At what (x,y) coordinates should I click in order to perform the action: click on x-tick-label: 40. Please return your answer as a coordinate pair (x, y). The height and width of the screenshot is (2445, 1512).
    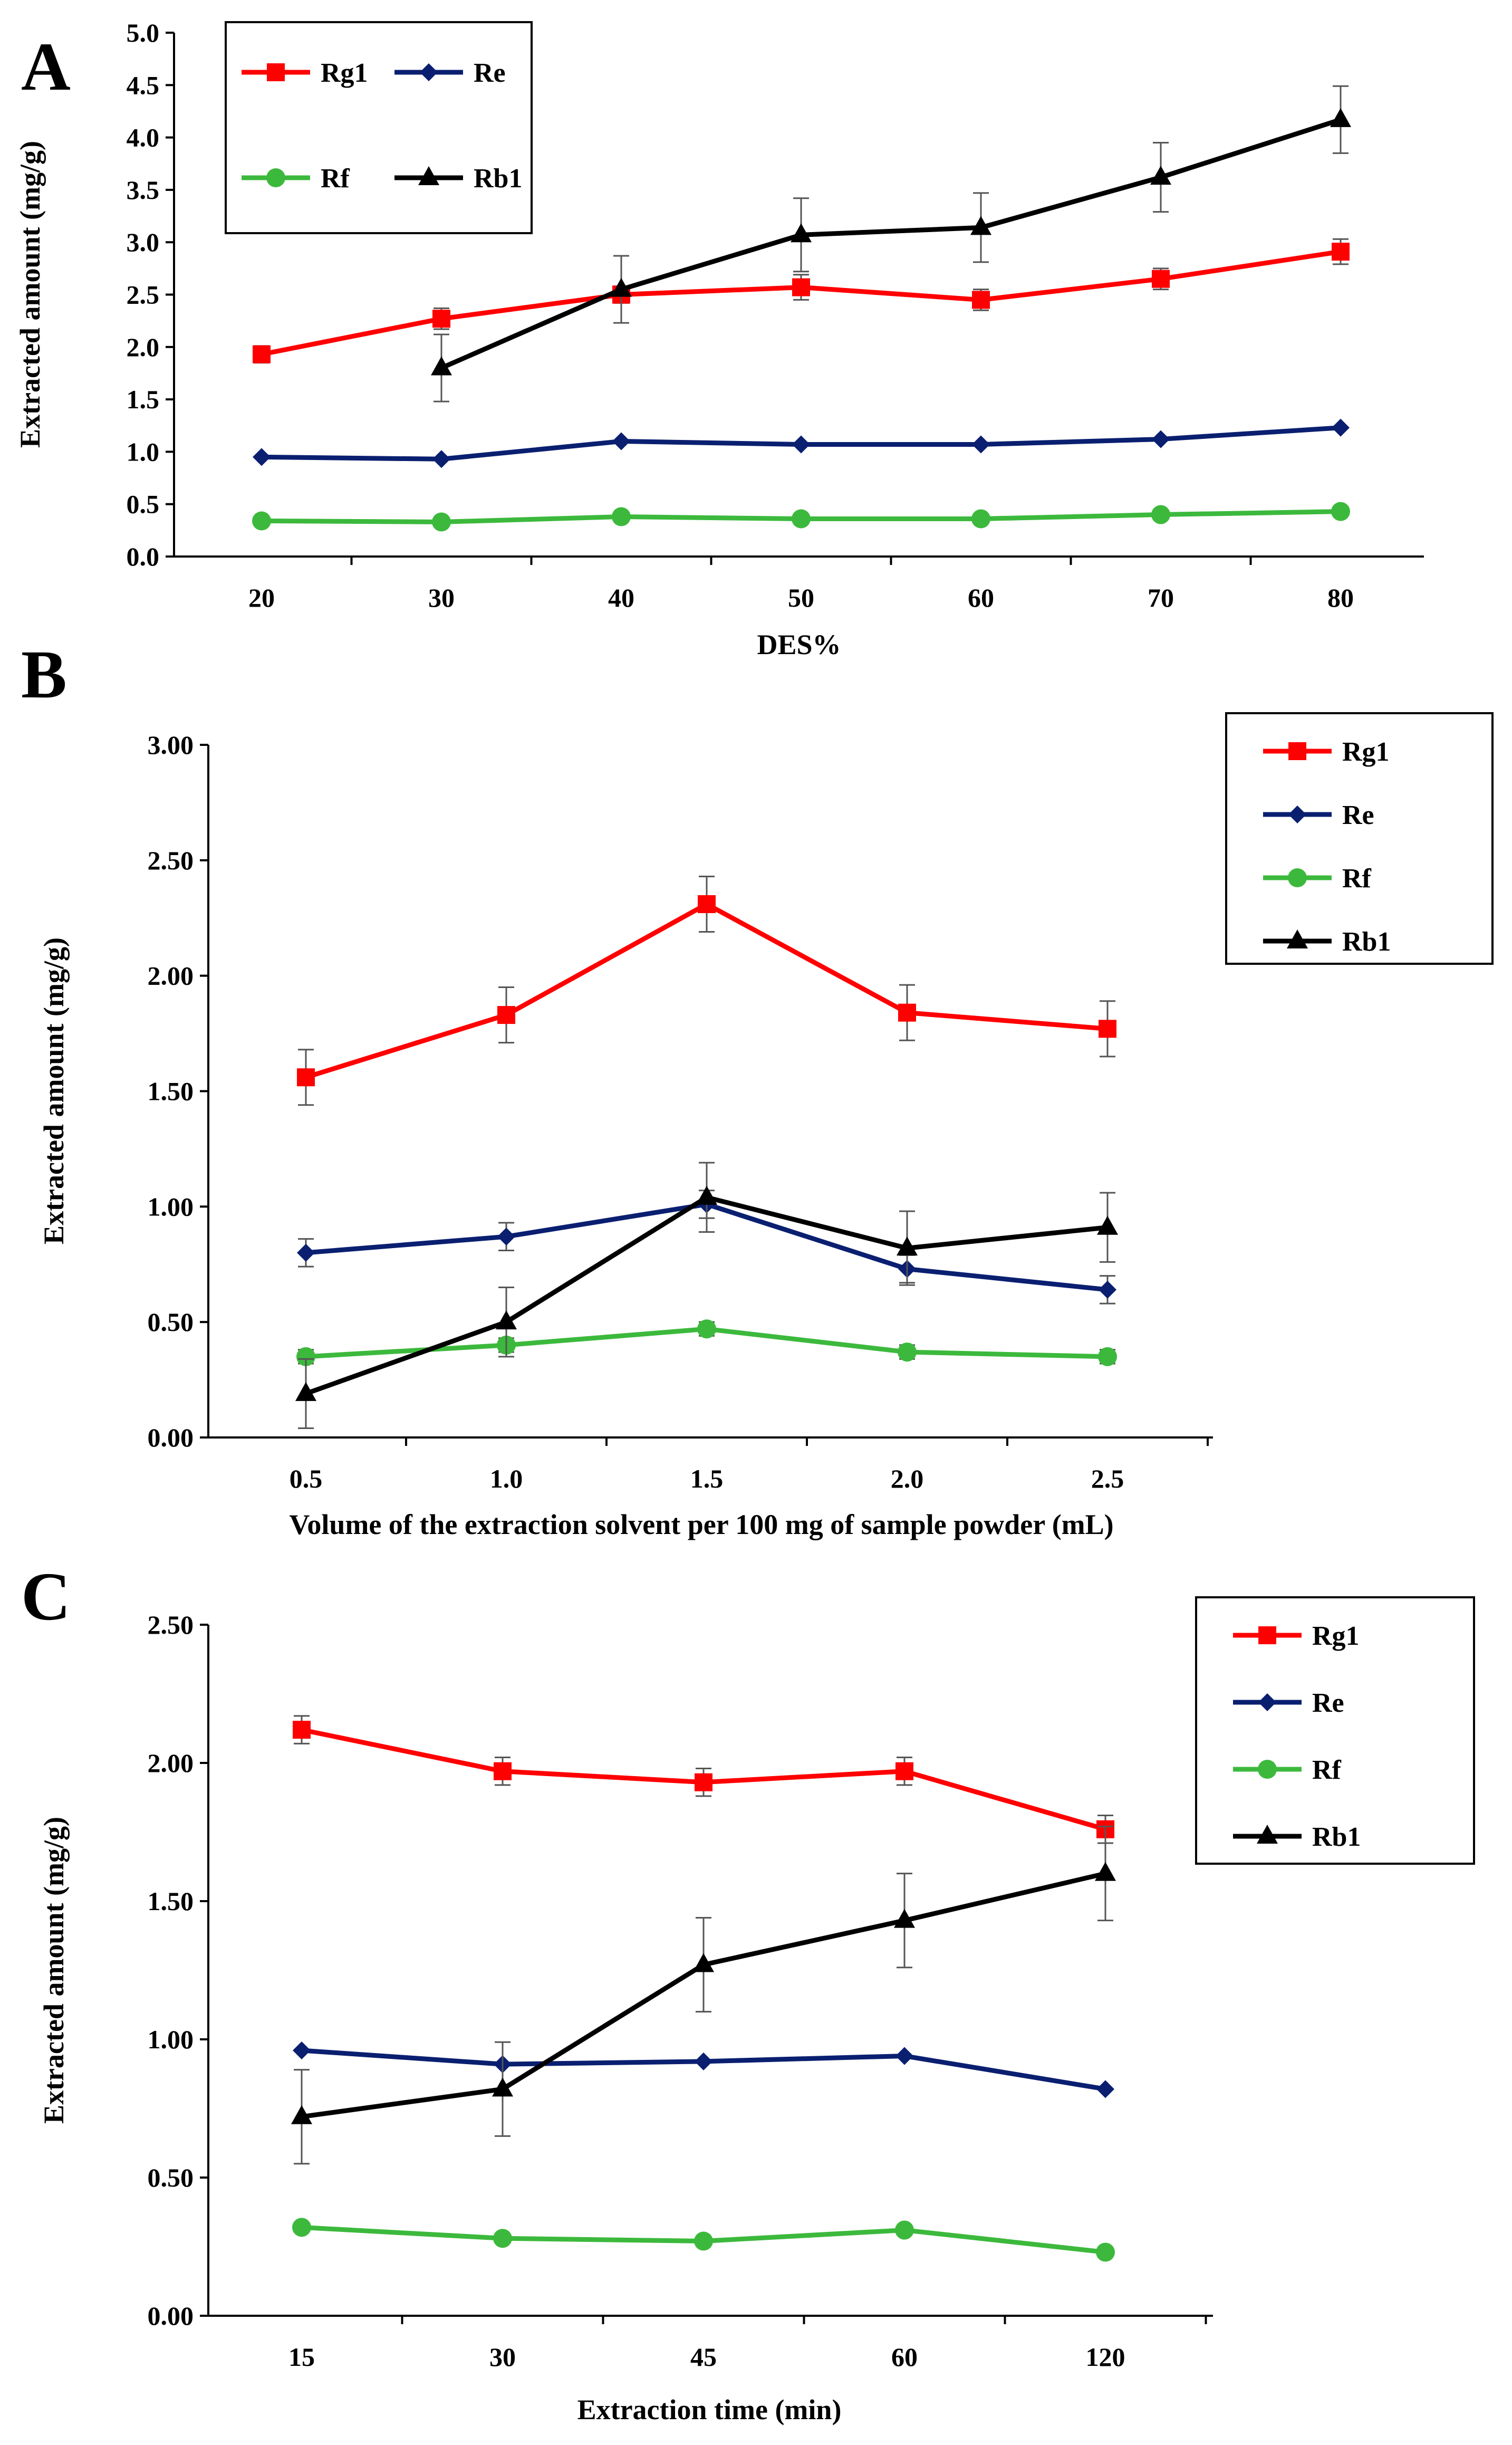
    Looking at the image, I should click on (621, 597).